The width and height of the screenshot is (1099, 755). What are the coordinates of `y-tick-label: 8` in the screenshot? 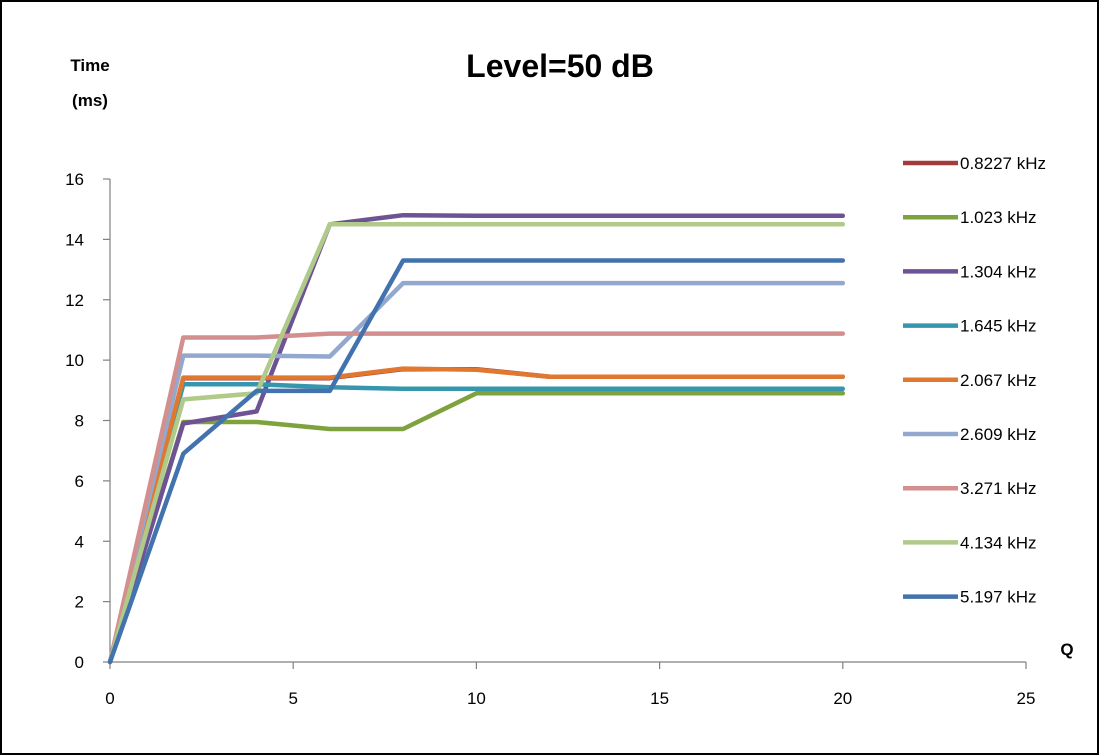 It's located at (79, 421).